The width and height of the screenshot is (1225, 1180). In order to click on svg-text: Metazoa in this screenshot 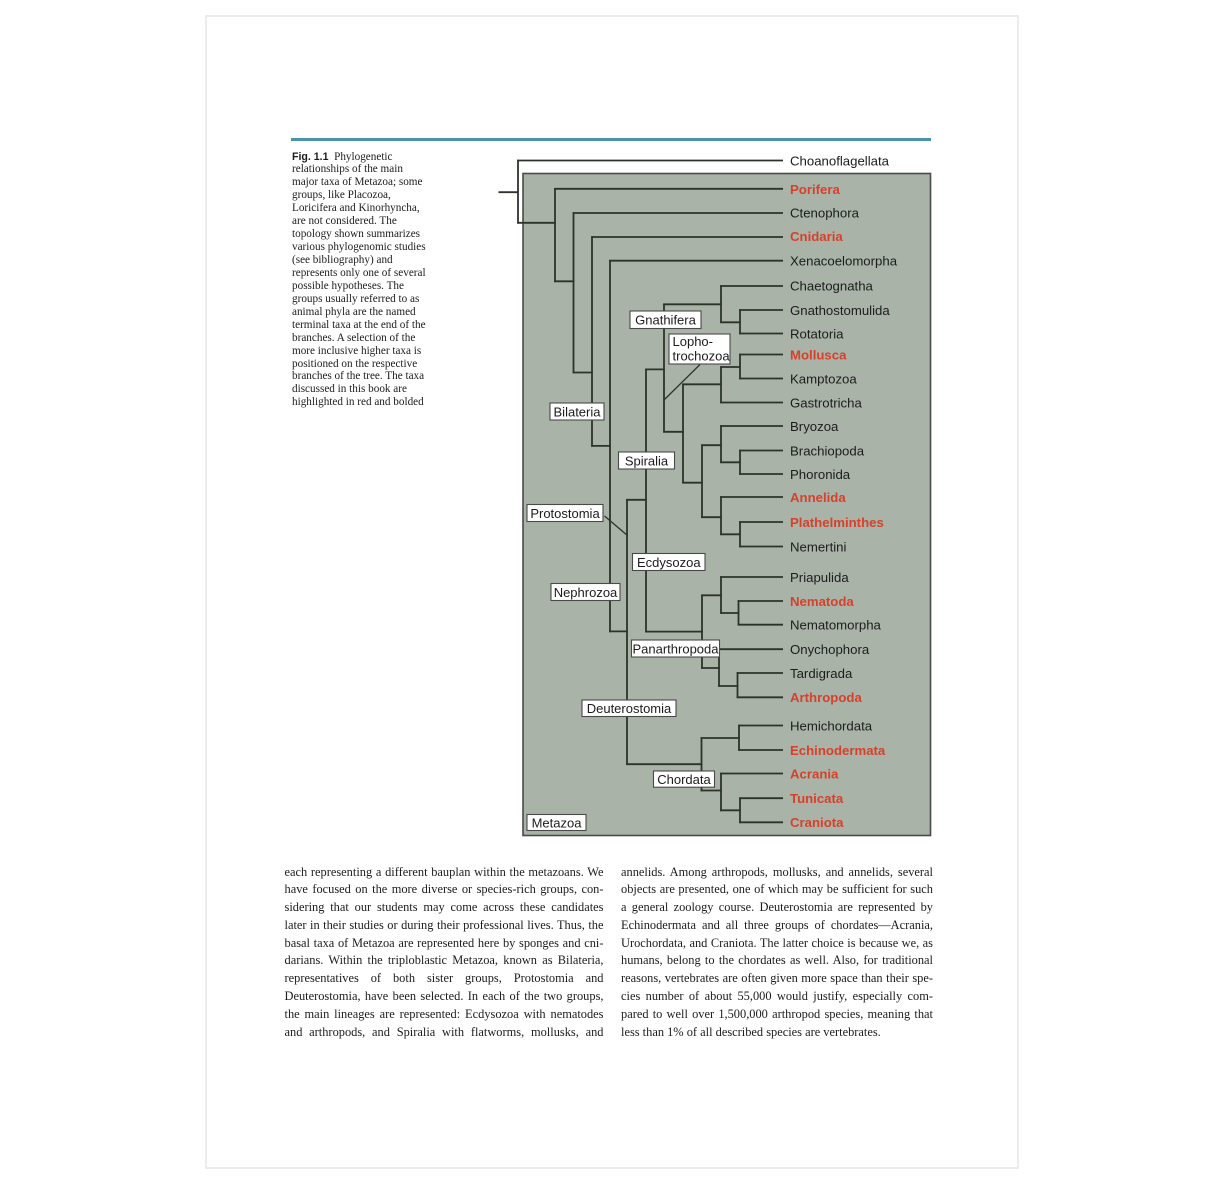, I will do `click(557, 822)`.